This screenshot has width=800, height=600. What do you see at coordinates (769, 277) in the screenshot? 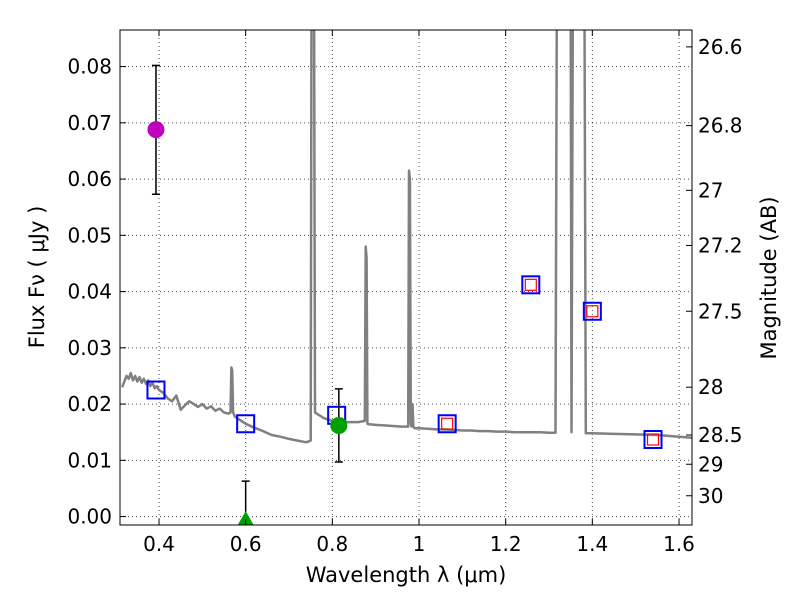
I see `right-axis-label: Magnitude (AB)` at bounding box center [769, 277].